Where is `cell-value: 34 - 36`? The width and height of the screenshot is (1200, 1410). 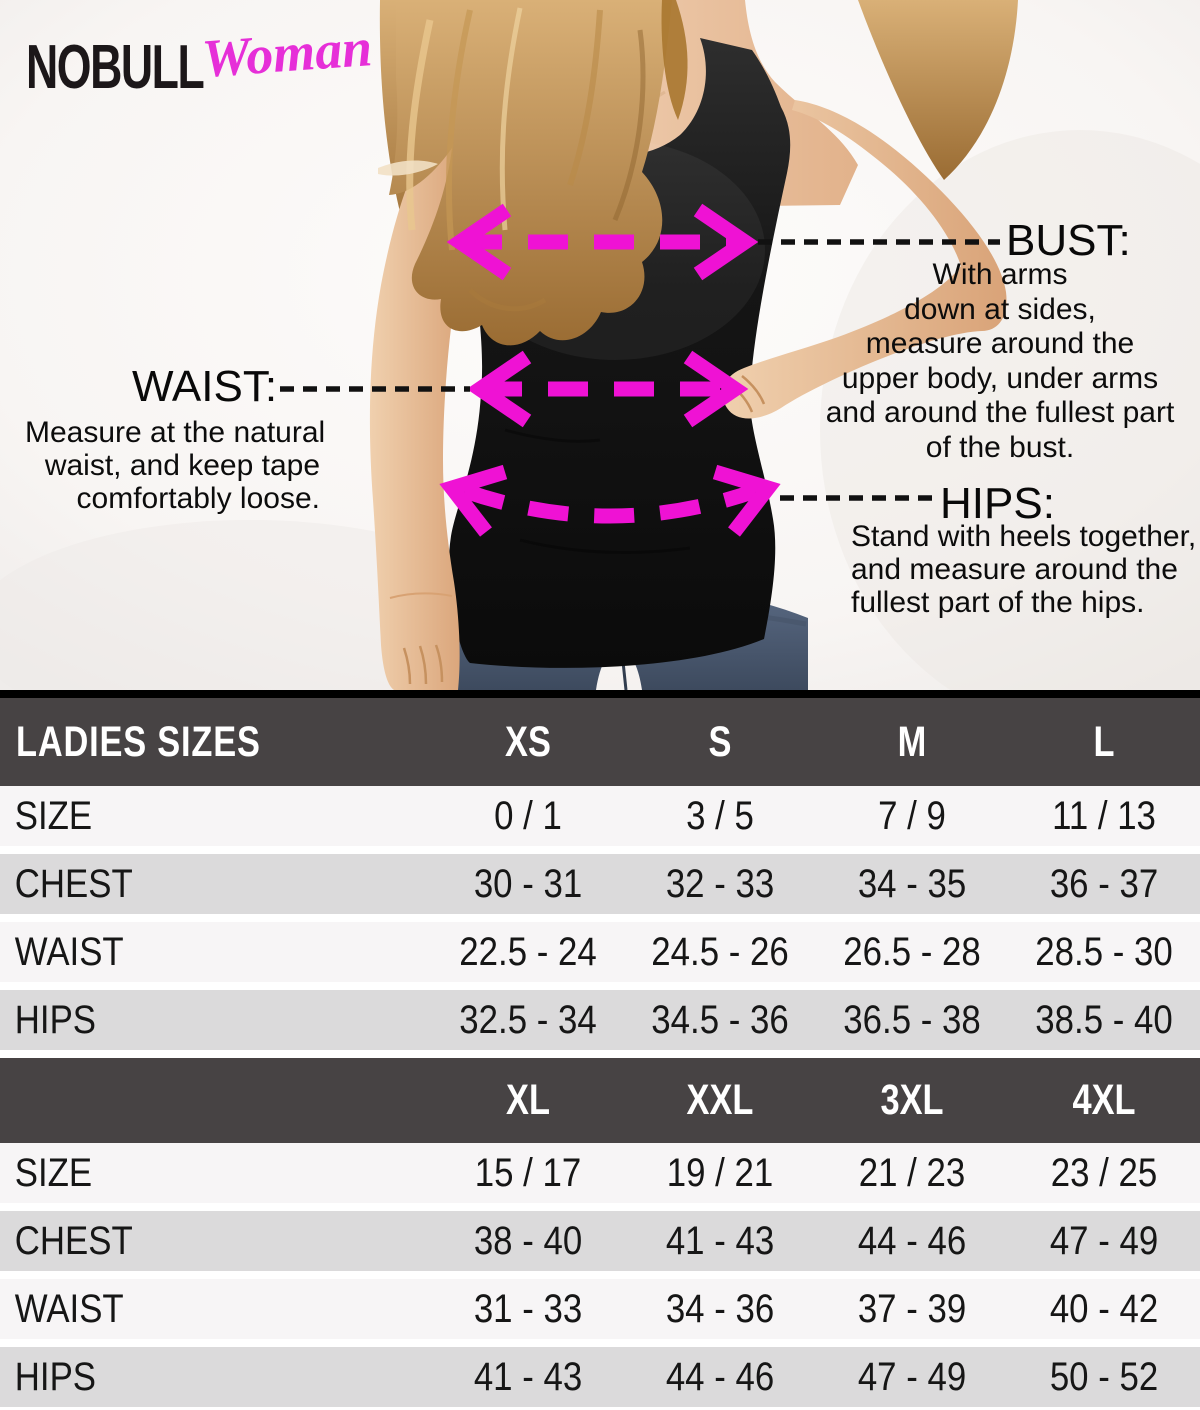 cell-value: 34 - 36 is located at coordinates (720, 1308).